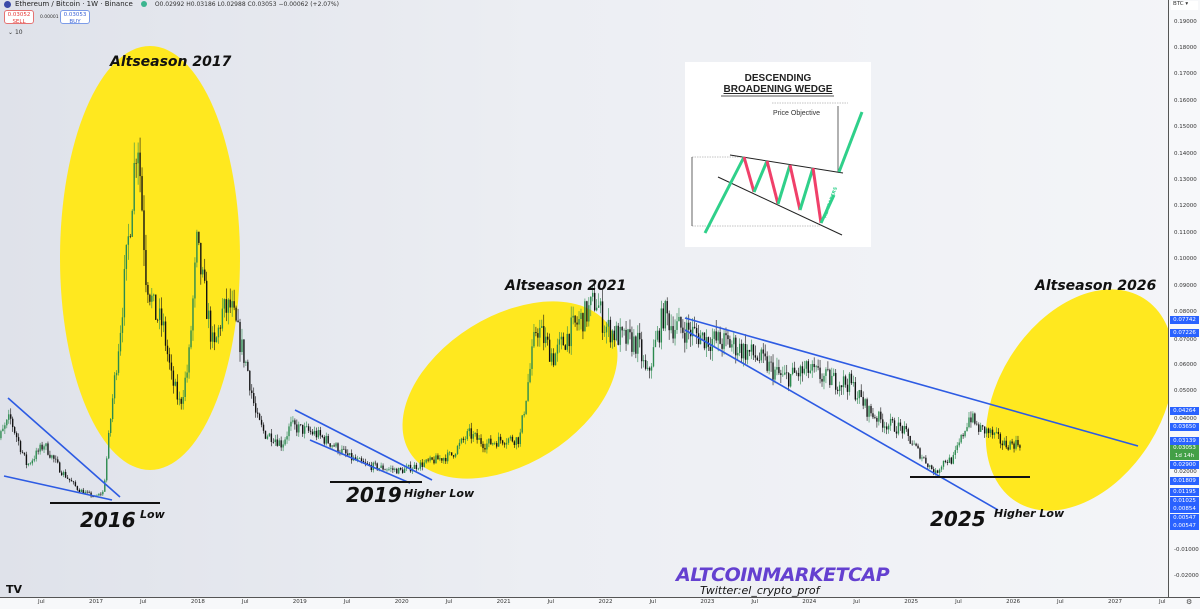  What do you see at coordinates (1184, 5) in the screenshot?
I see `currency-selector: BTC ▾` at bounding box center [1184, 5].